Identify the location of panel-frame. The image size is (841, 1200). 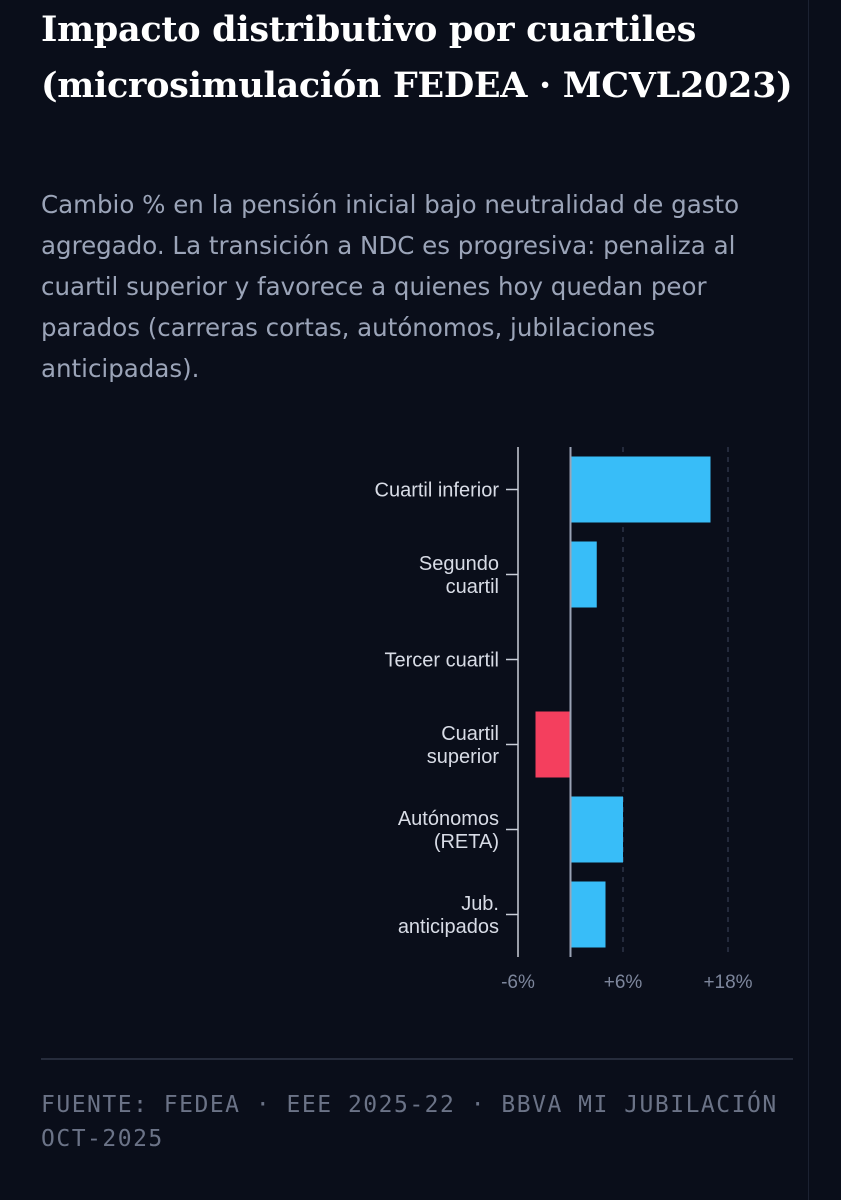
(808, 600).